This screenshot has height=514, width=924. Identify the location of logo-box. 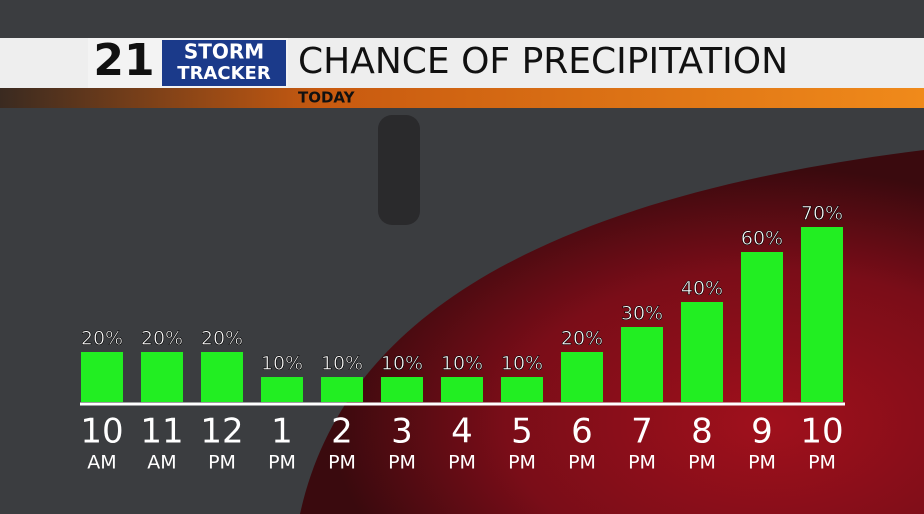
(224, 63).